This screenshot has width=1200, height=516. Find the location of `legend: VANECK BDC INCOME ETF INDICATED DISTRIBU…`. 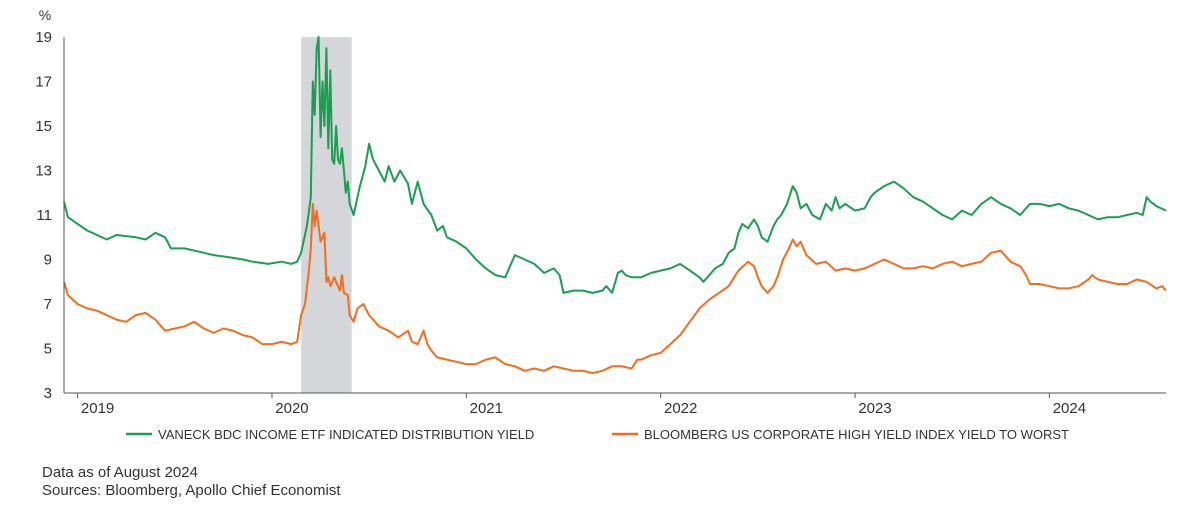

legend: VANECK BDC INCOME ETF INDICATED DISTRIBU… is located at coordinates (597, 434).